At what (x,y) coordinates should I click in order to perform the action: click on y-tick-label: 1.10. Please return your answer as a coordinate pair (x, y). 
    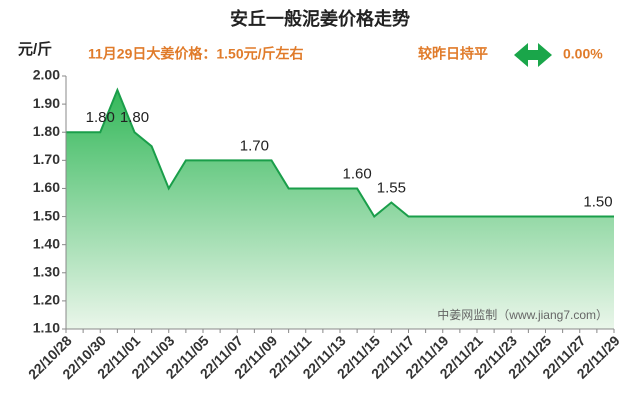
    Looking at the image, I should click on (46, 328).